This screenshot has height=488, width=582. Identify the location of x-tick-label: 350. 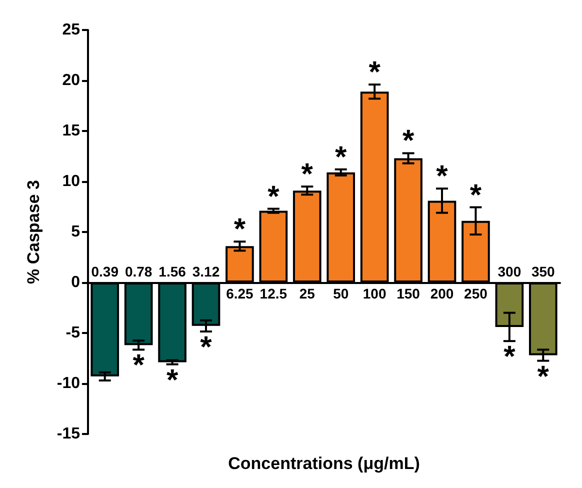
(543, 272).